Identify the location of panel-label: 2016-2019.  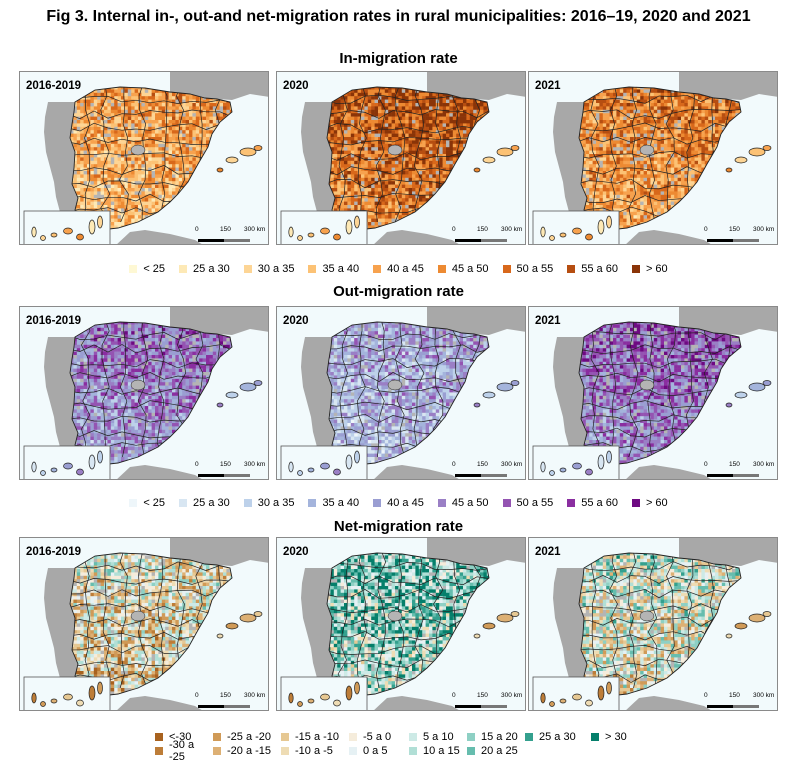
(53, 86).